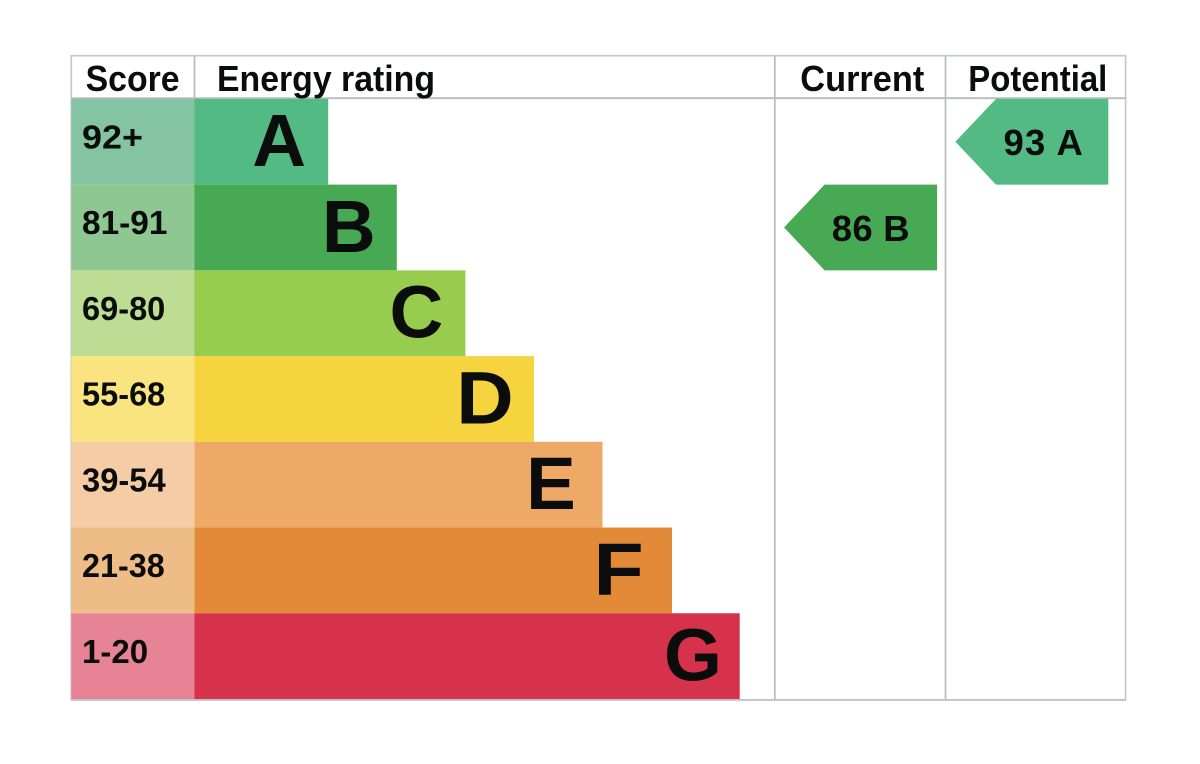  What do you see at coordinates (124, 223) in the screenshot?
I see `svg-text: 81-91` at bounding box center [124, 223].